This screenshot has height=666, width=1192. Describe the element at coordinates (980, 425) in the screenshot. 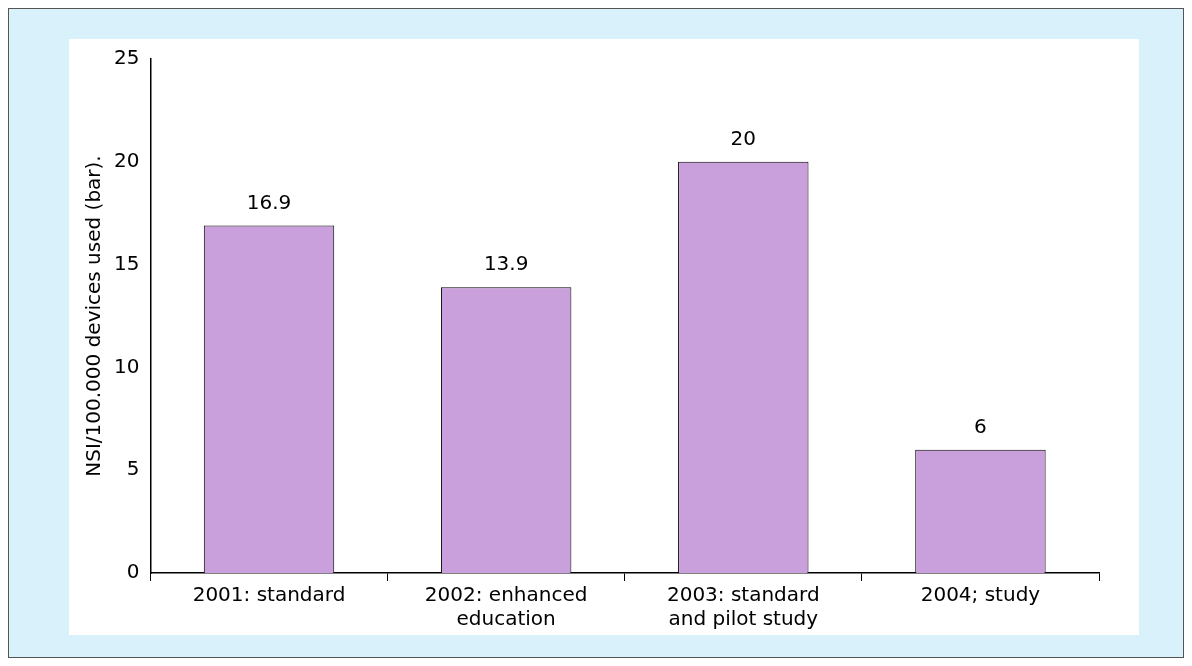

I see `data-label: 6` at that location.